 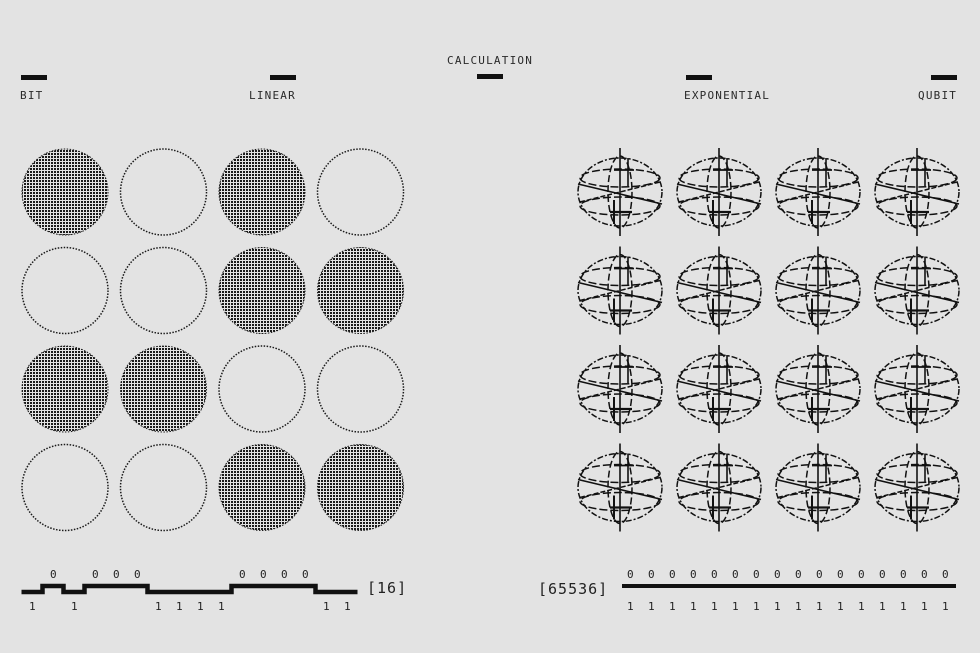 I want to click on bit-sequence: 1 0 1 0 0 0 1 1 1 1 0 0 0 0 1 1, so click(x=189, y=590).